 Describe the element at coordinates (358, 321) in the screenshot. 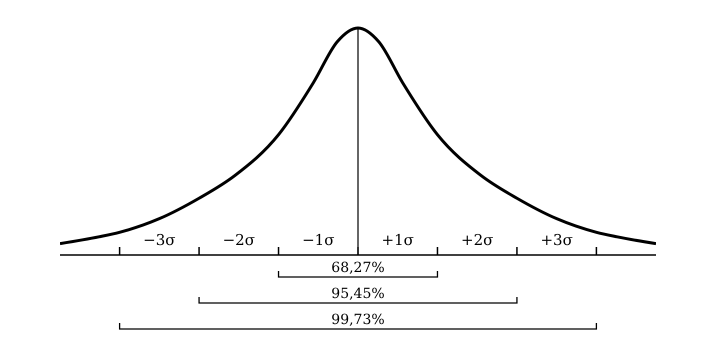

I see `bracket: 99,73%` at that location.